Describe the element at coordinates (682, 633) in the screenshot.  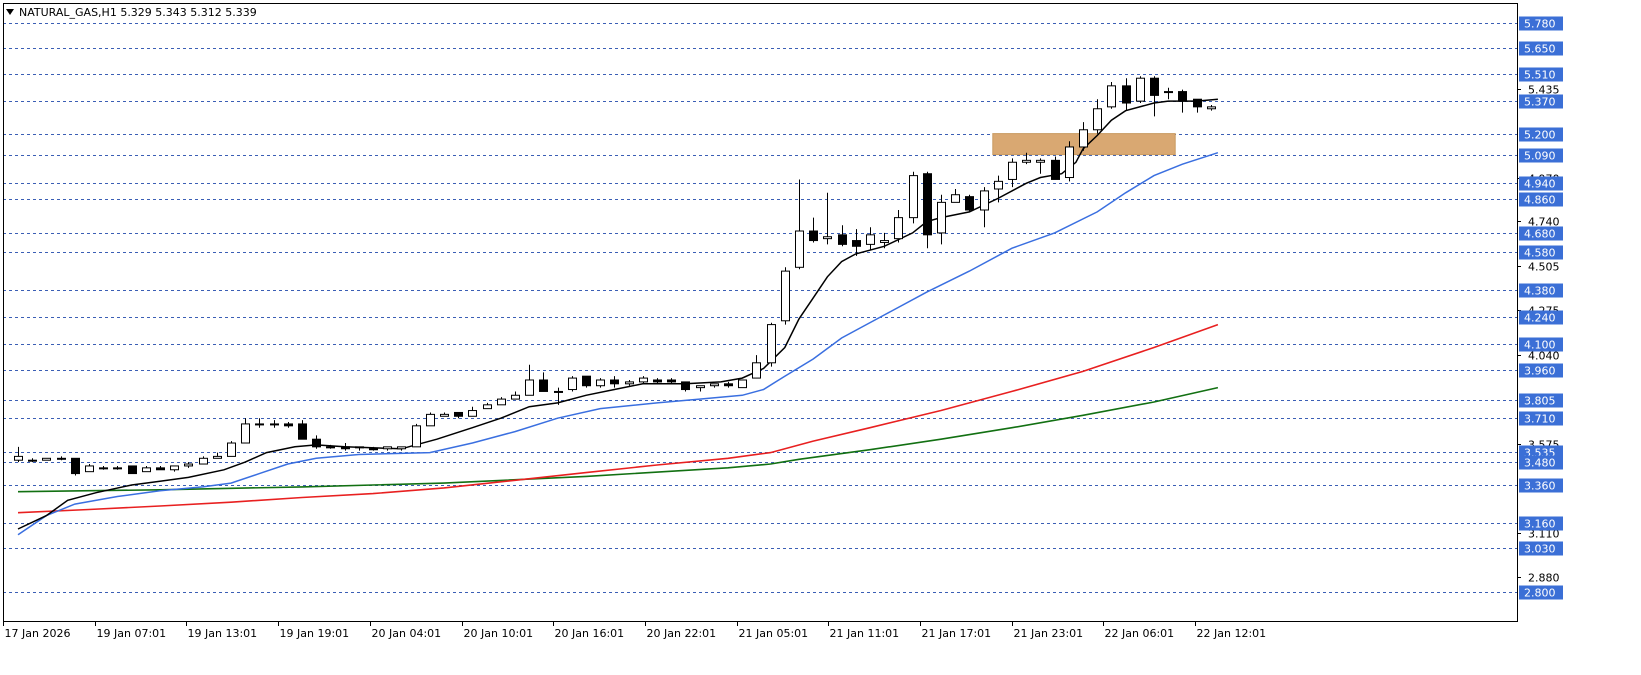
I see `x-tick-label: 20 Jan 22:01` at that location.